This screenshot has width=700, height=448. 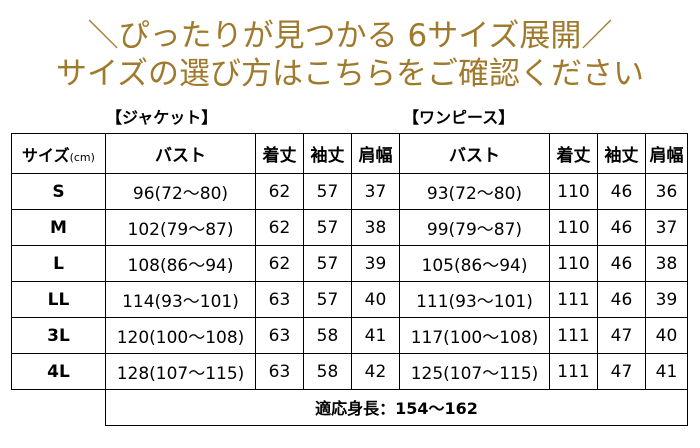 I want to click on jacket-shoulder-cell: 40, so click(x=375, y=299).